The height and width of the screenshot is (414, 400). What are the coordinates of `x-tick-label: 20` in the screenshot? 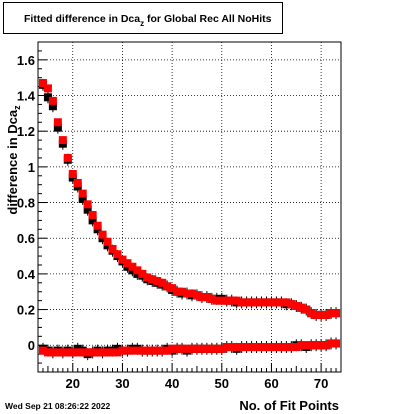 It's located at (73, 383).